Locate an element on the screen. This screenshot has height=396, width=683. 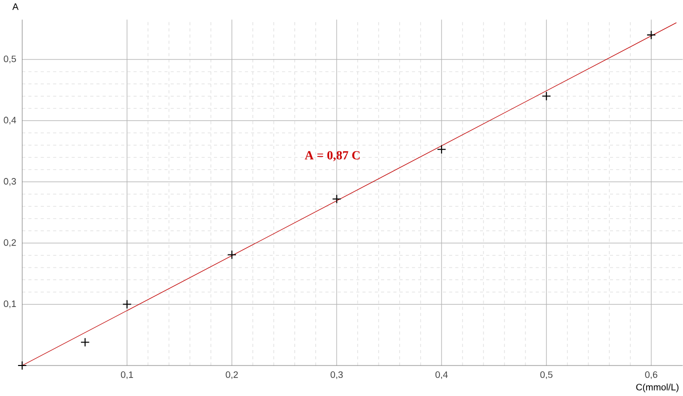
x-tick-label: 0,5 is located at coordinates (546, 376).